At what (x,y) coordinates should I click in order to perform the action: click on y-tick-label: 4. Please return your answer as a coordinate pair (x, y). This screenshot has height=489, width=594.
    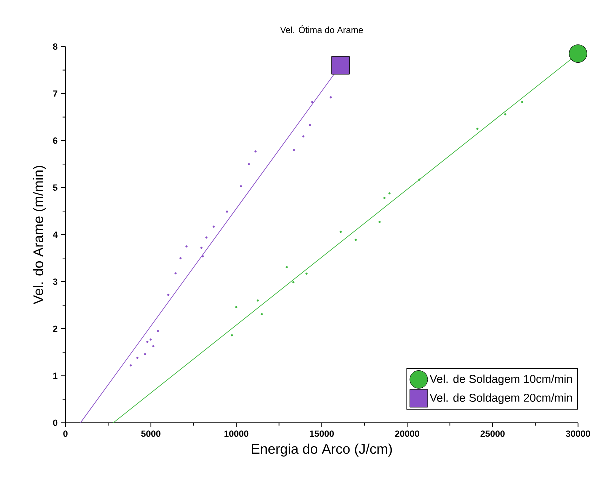
    Looking at the image, I should click on (55, 235).